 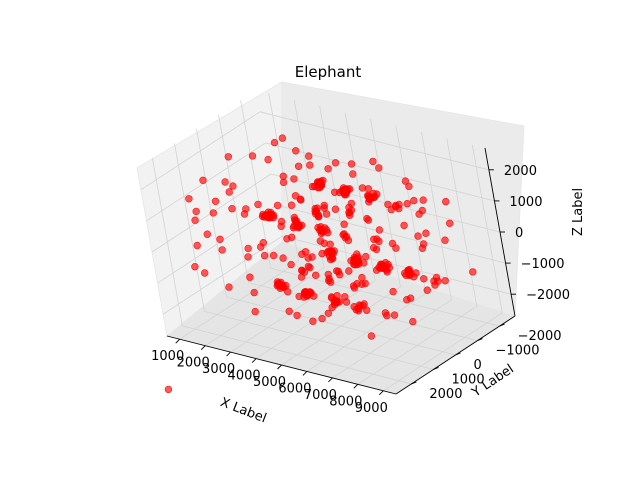 What do you see at coordinates (218, 369) in the screenshot?
I see `x-tick-label: 3000` at bounding box center [218, 369].